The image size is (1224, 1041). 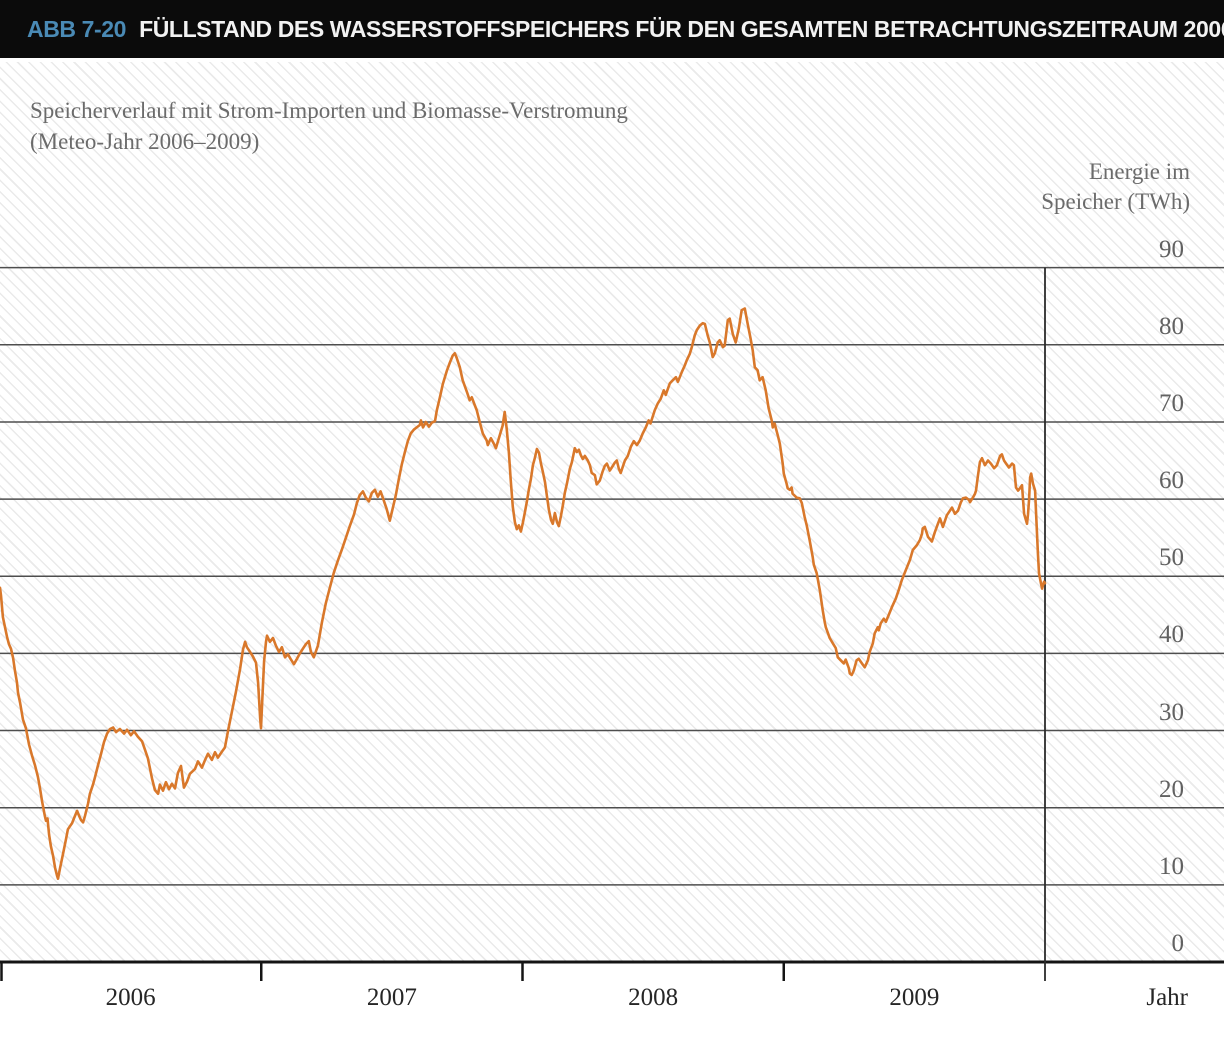 I want to click on y-tick-label: 50, so click(x=1171, y=558).